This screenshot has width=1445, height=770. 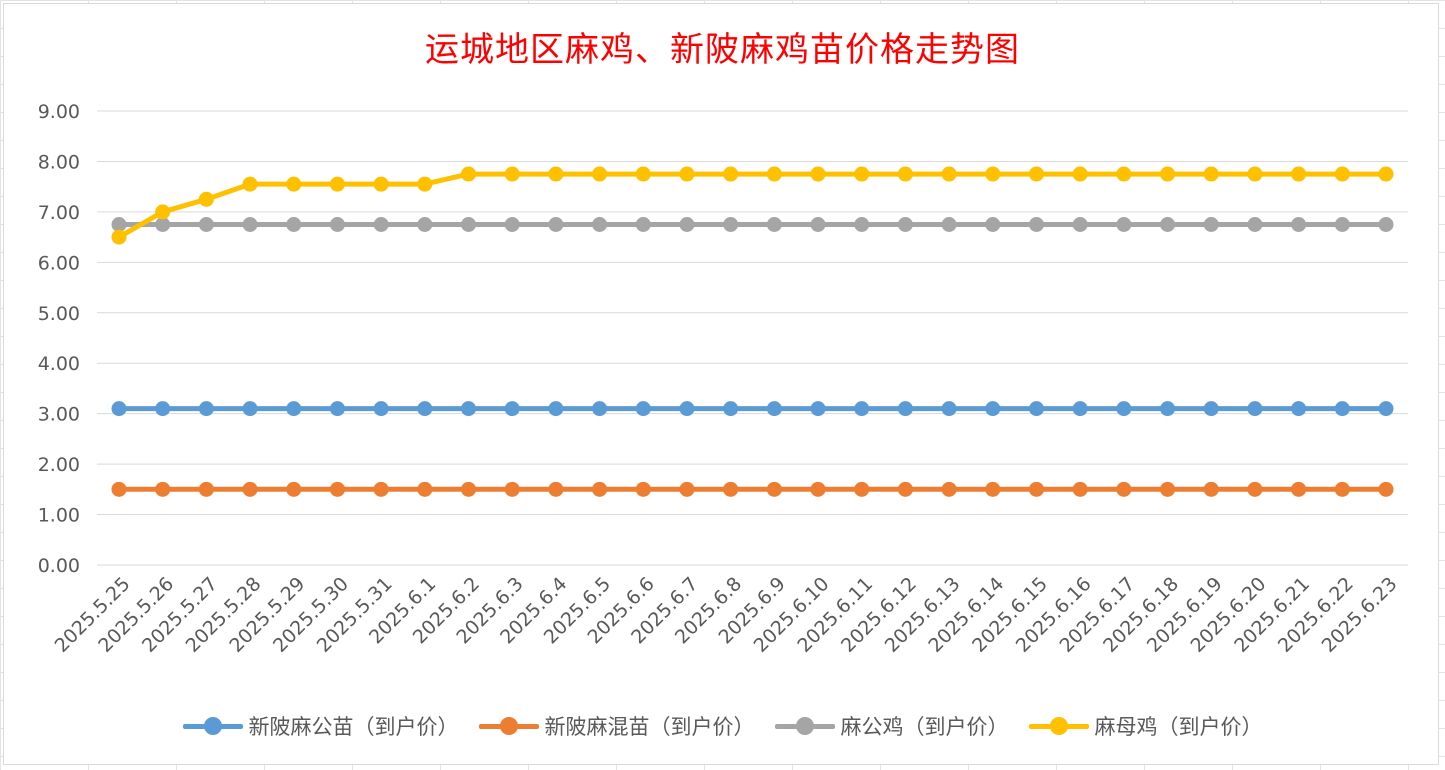 What do you see at coordinates (59, 465) in the screenshot?
I see `y-tick-label: 2.00` at bounding box center [59, 465].